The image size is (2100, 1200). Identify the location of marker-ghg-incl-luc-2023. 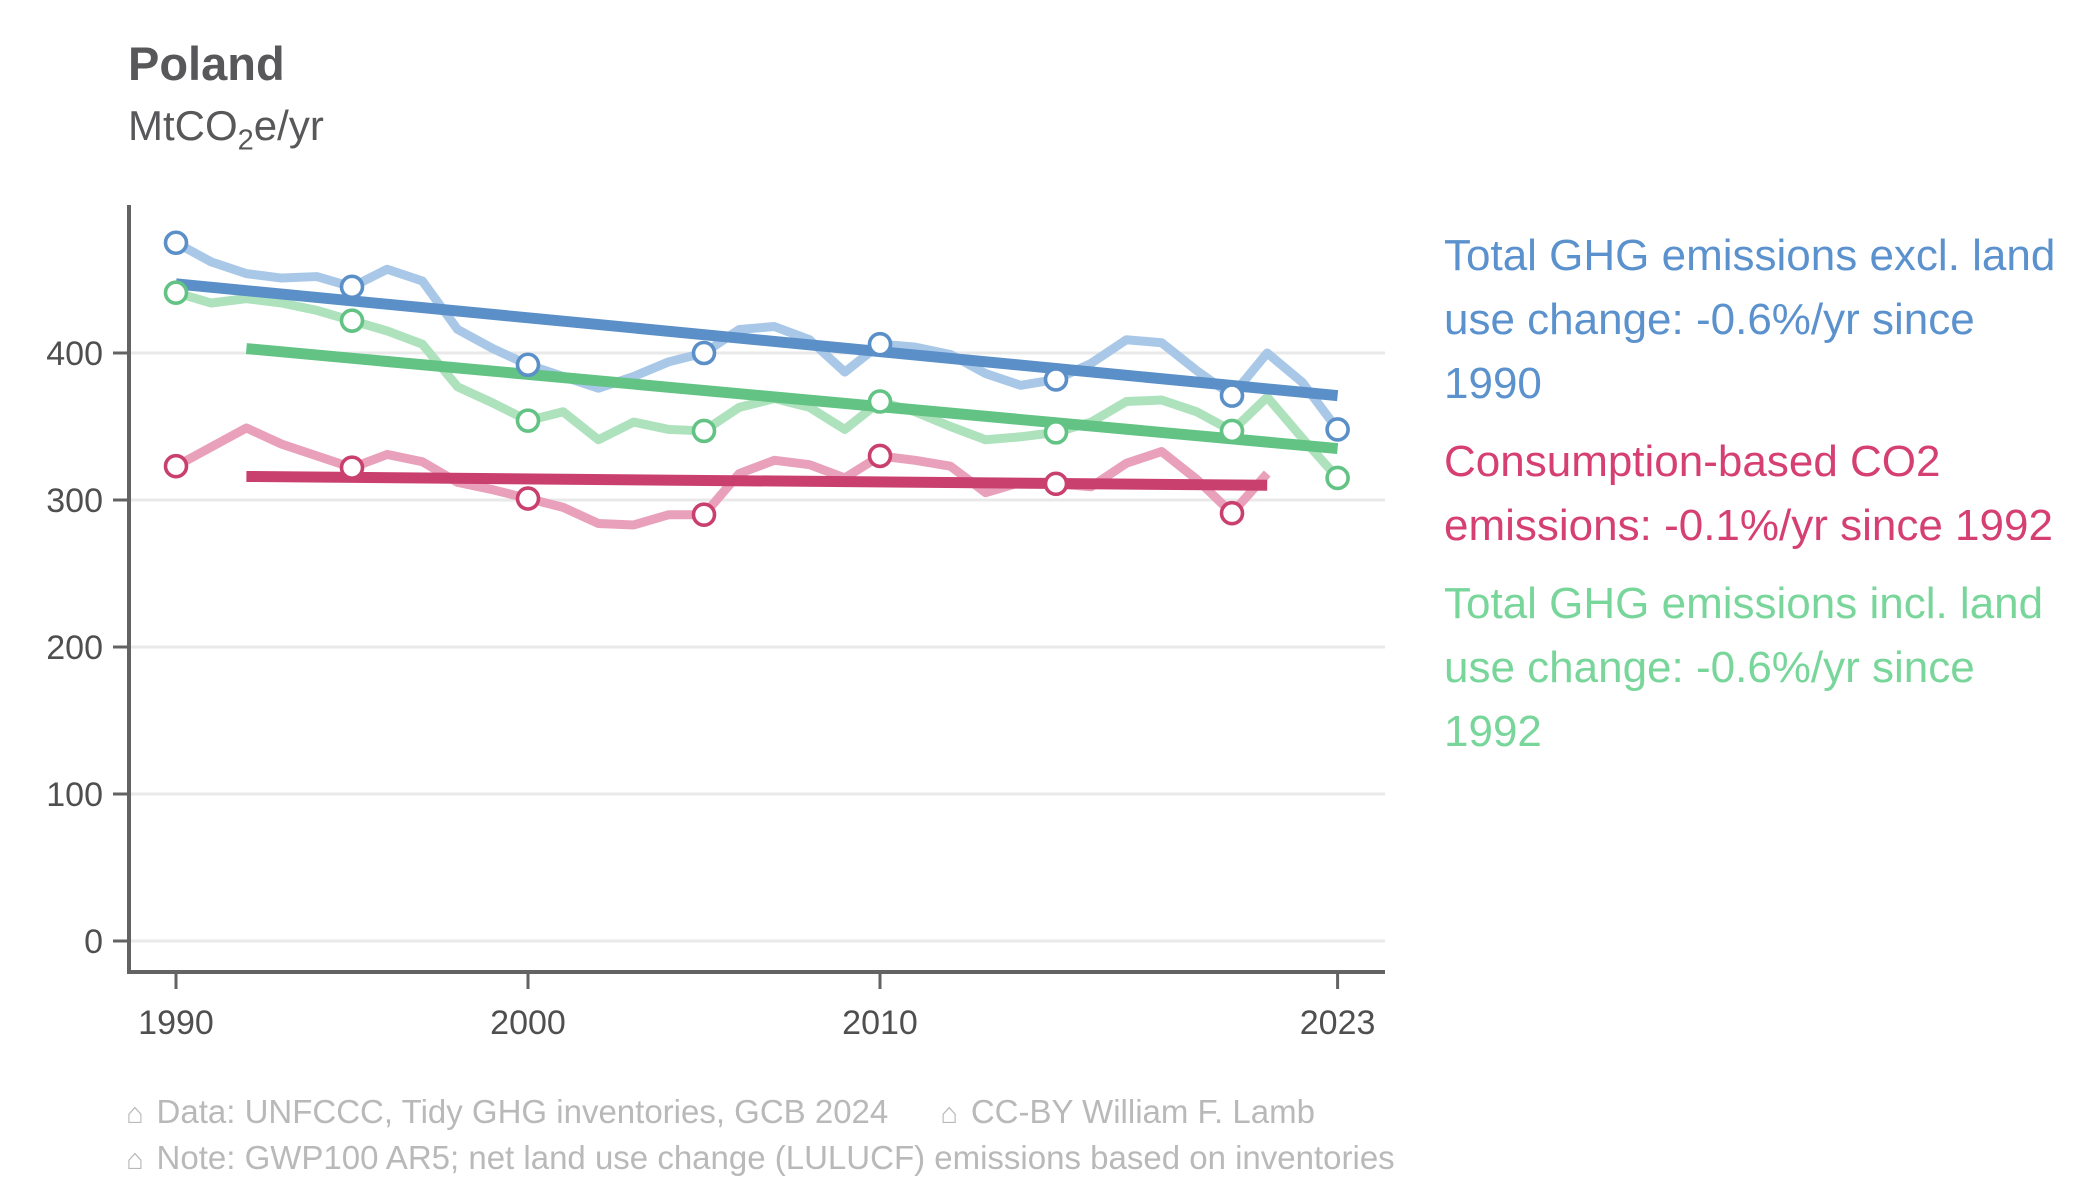
(1337, 478).